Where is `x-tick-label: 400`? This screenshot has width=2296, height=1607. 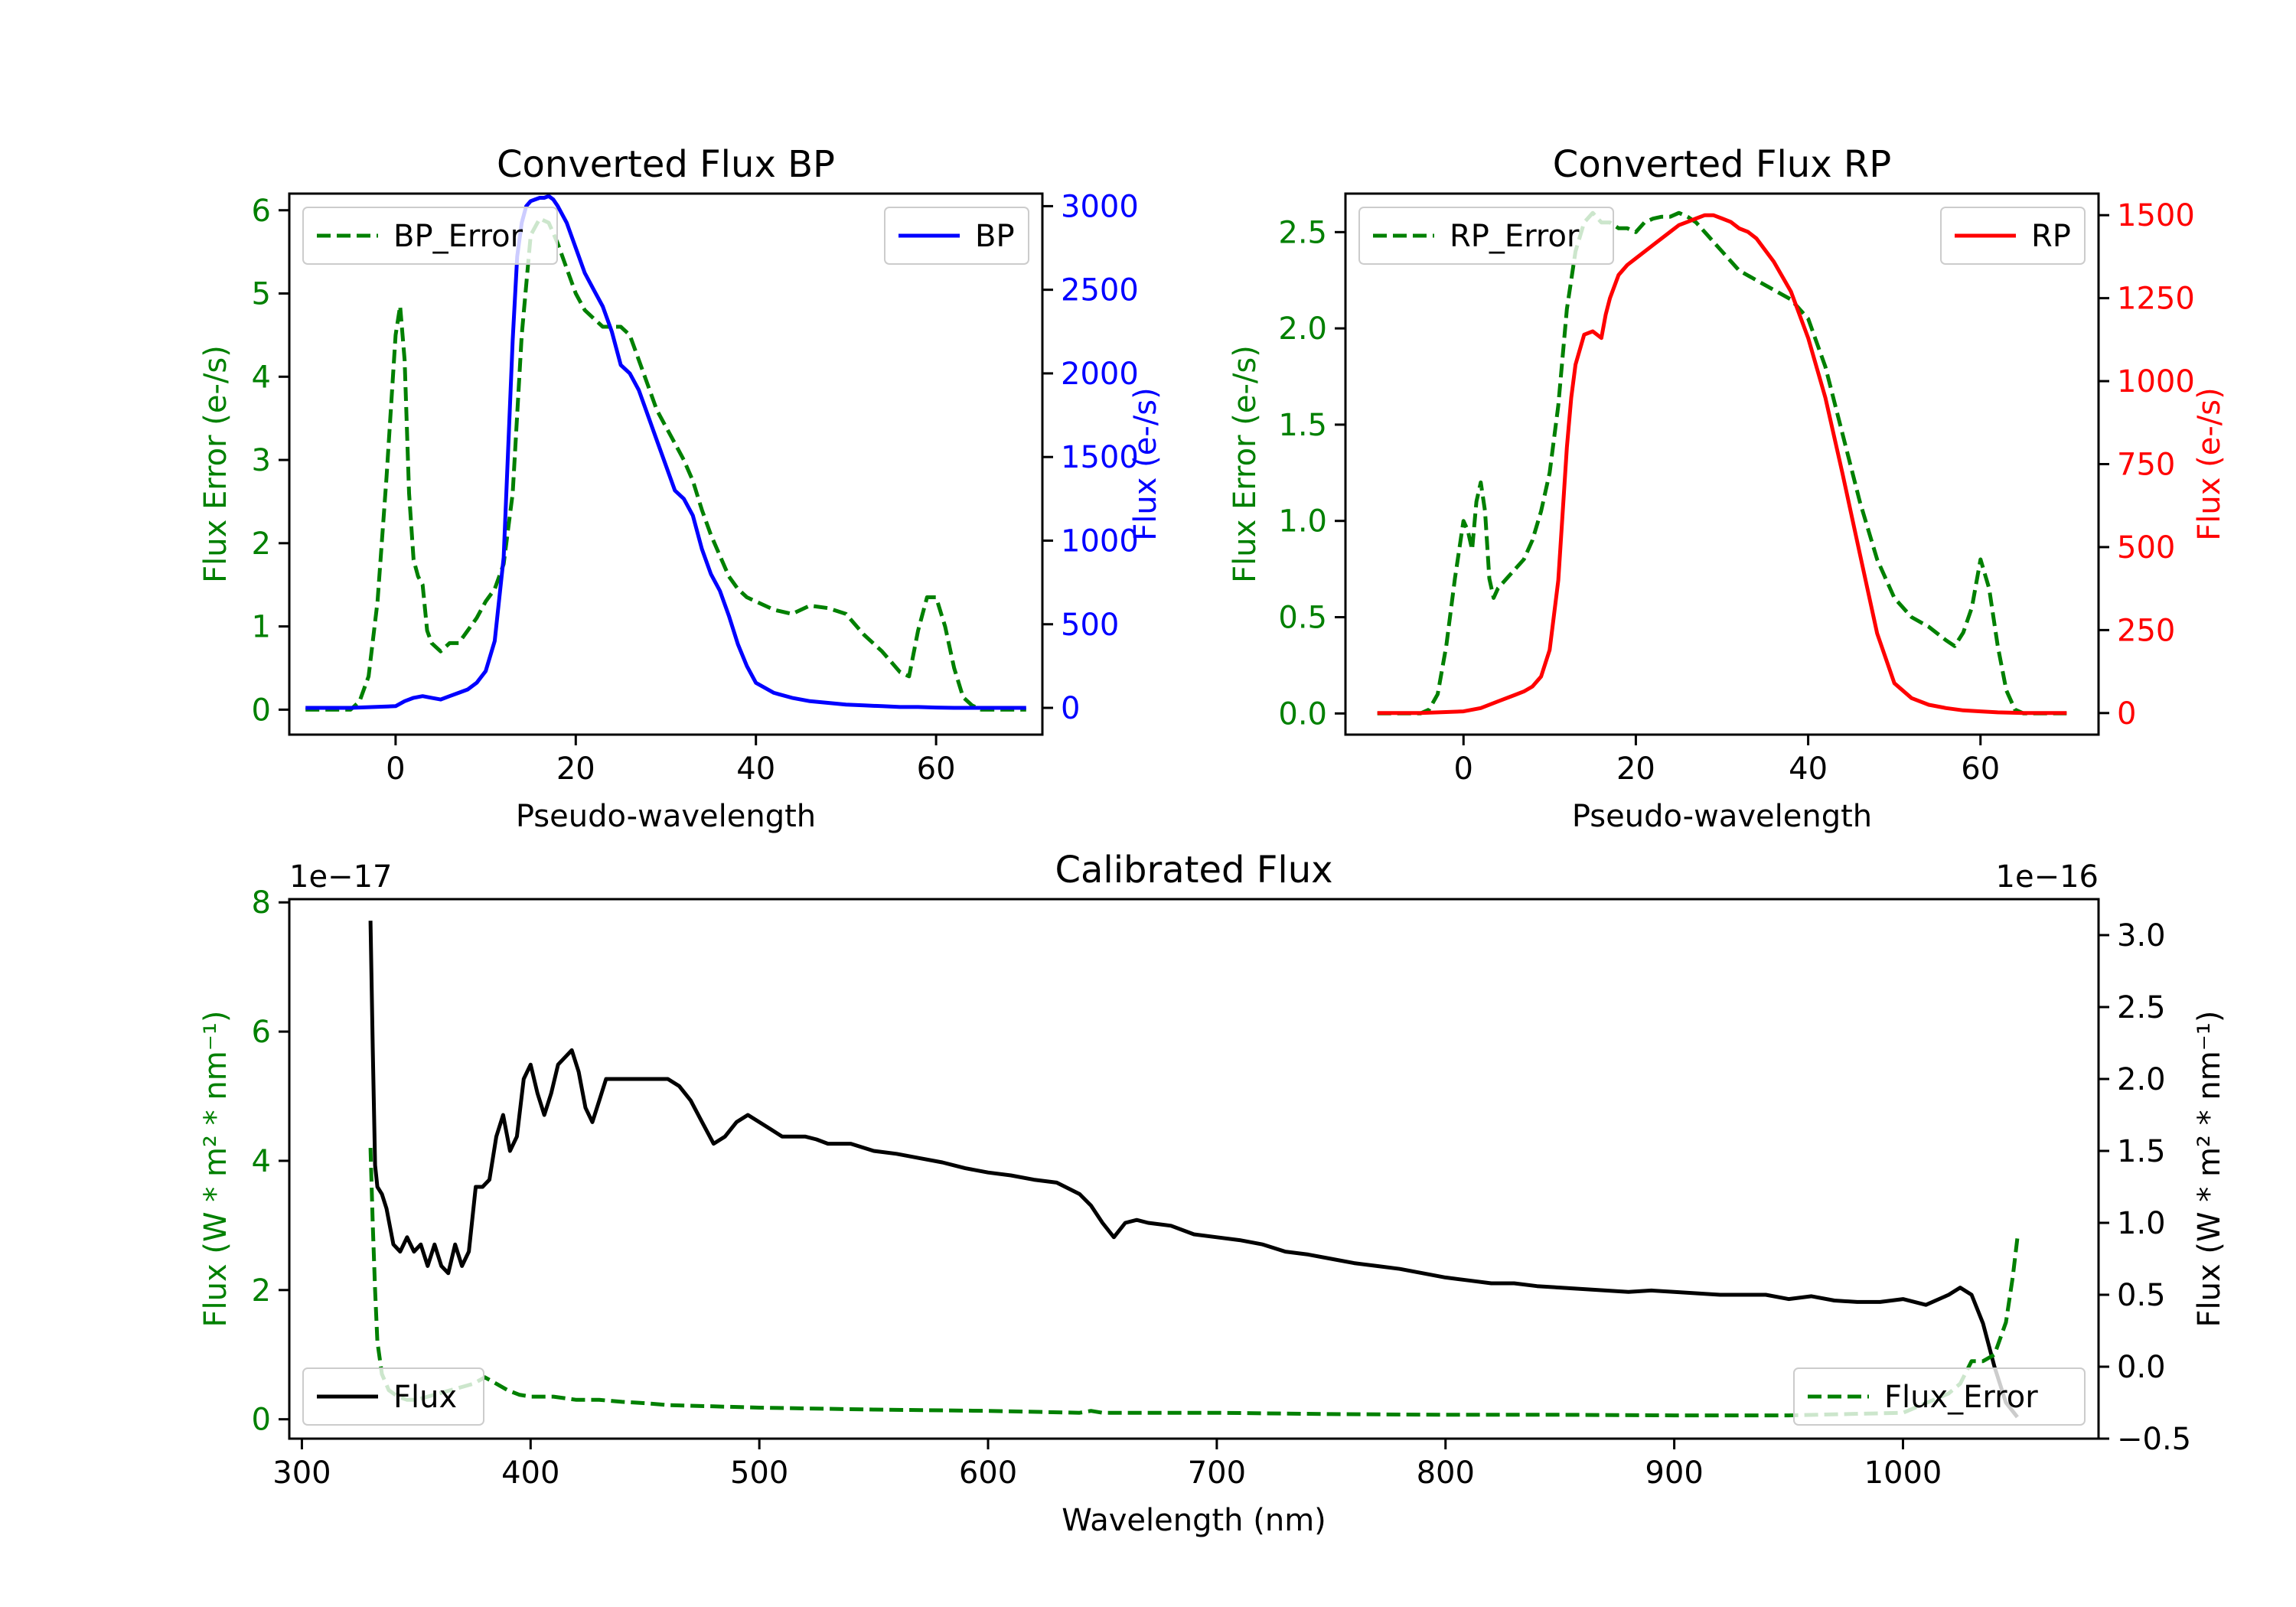
x-tick-label: 400 is located at coordinates (530, 1473).